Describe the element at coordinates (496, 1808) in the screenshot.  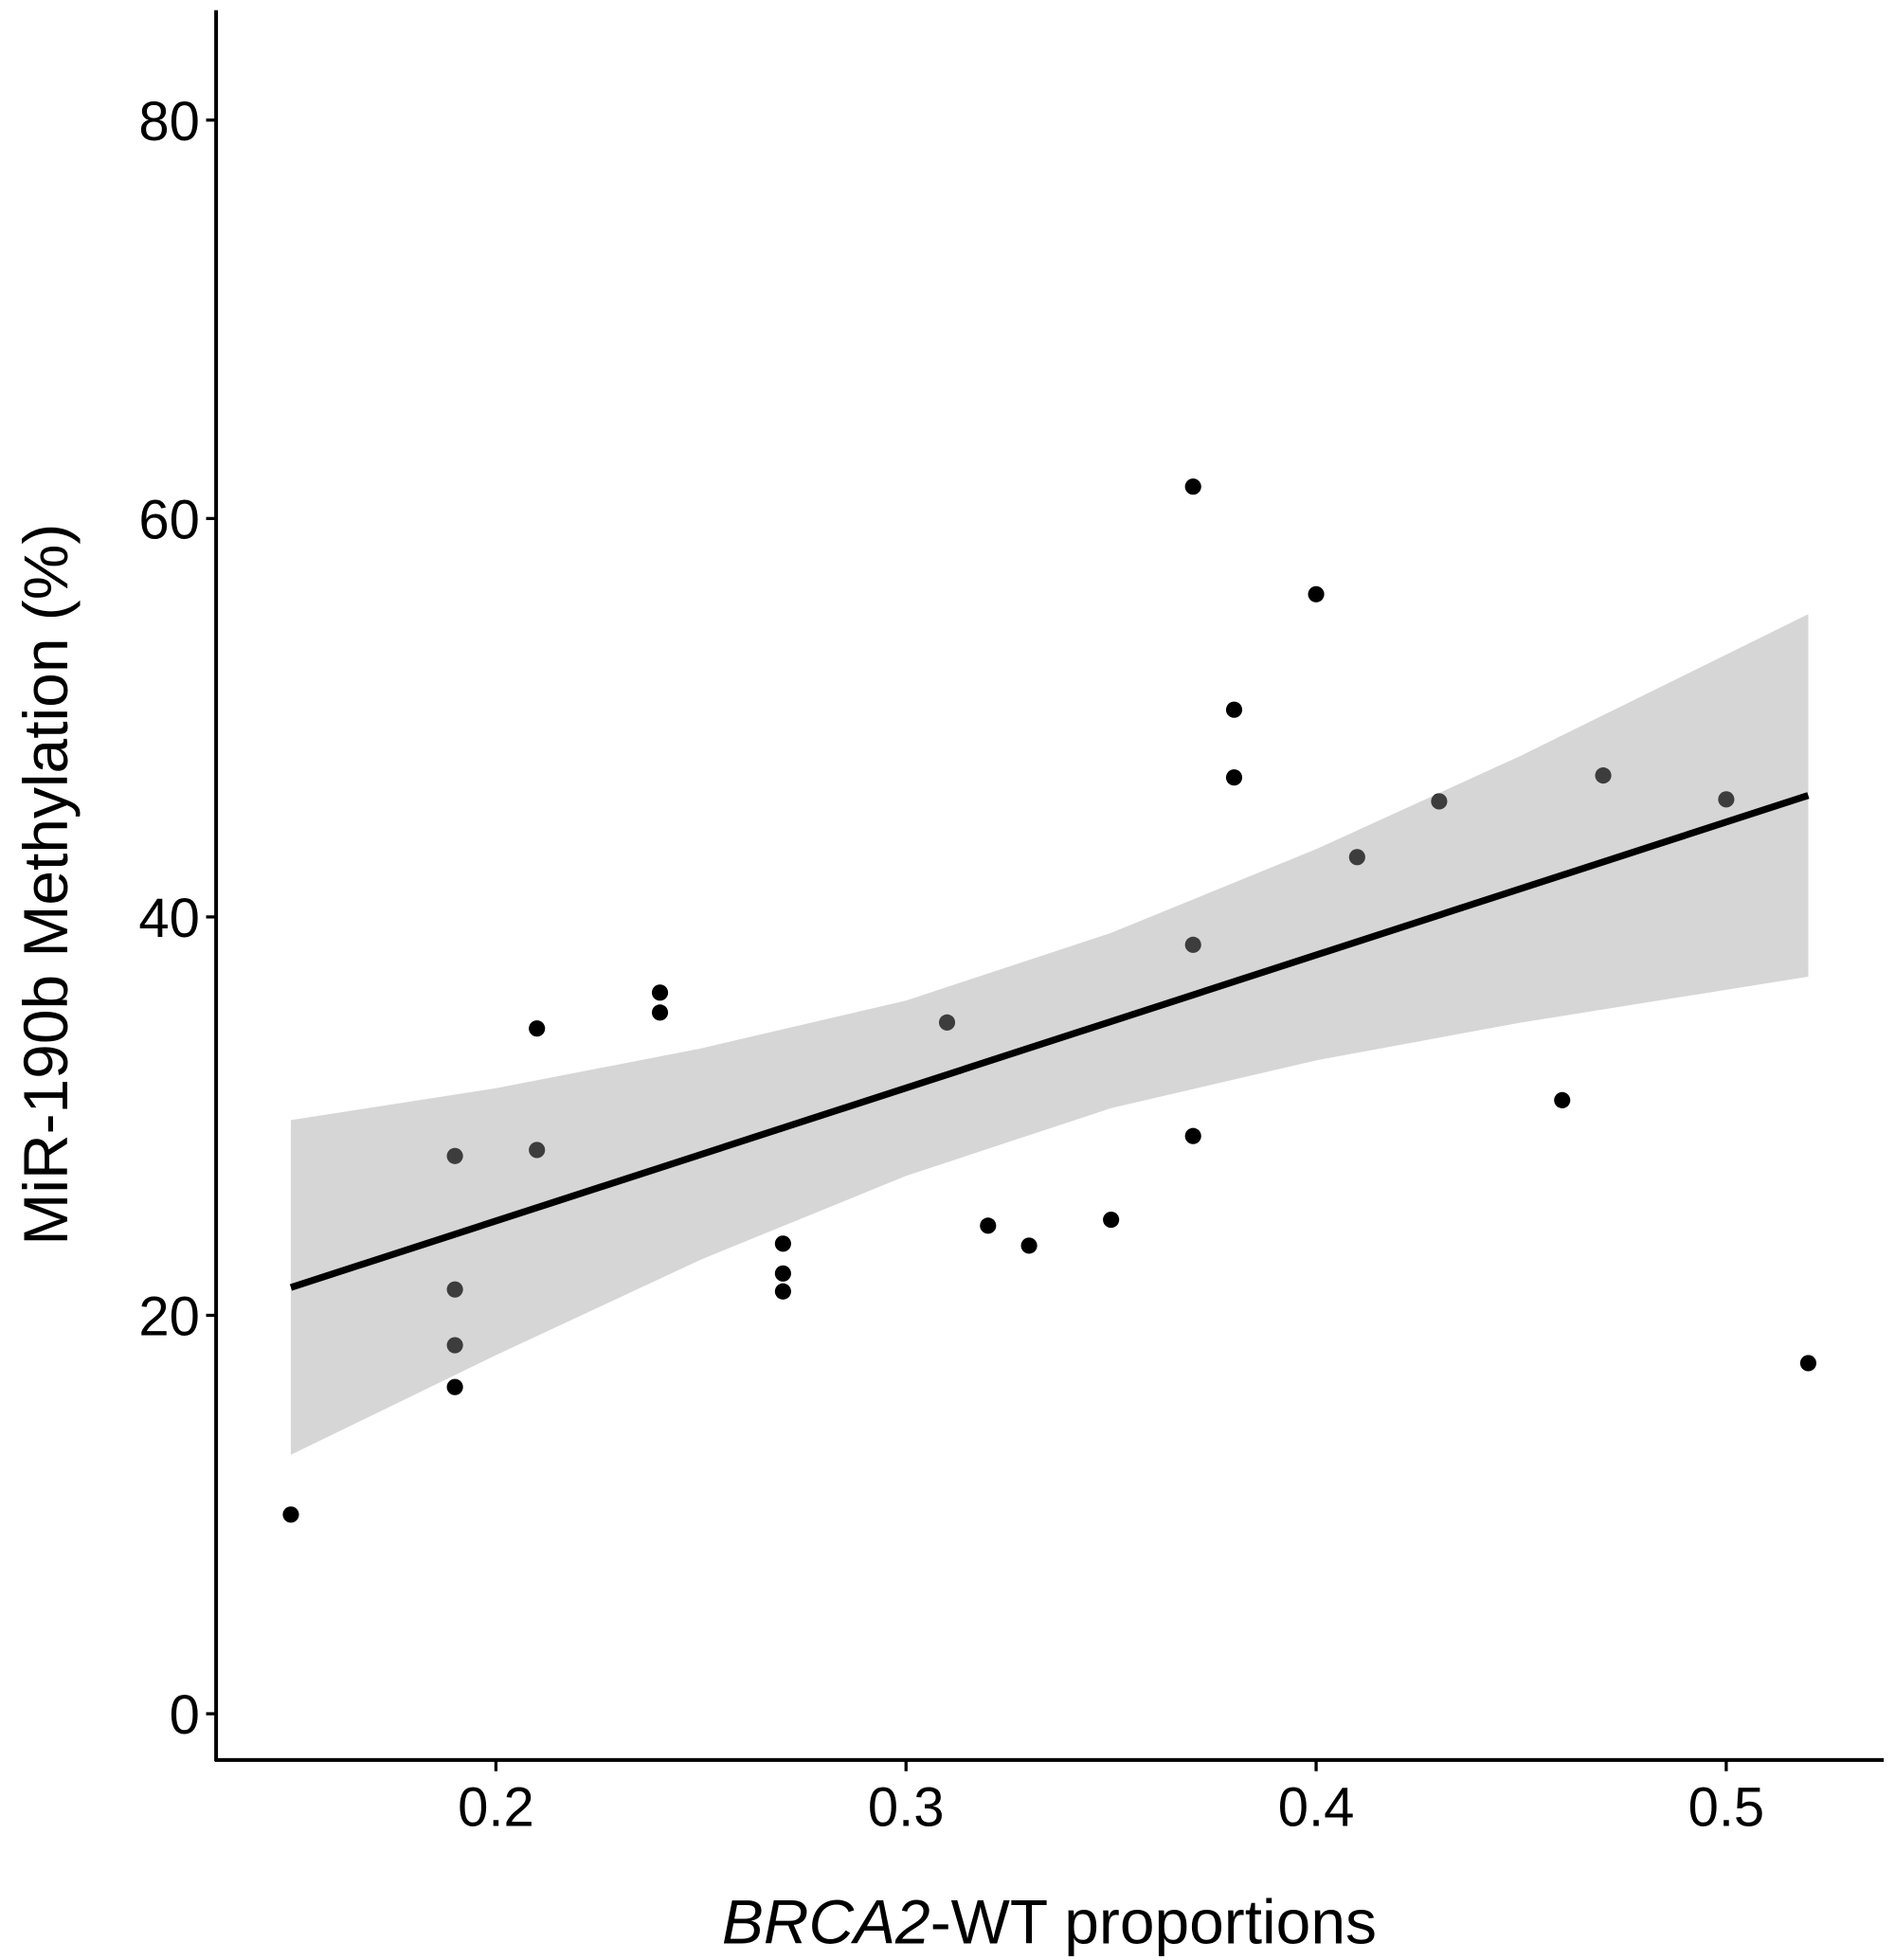
I see `x-tick-label: 0.2` at that location.